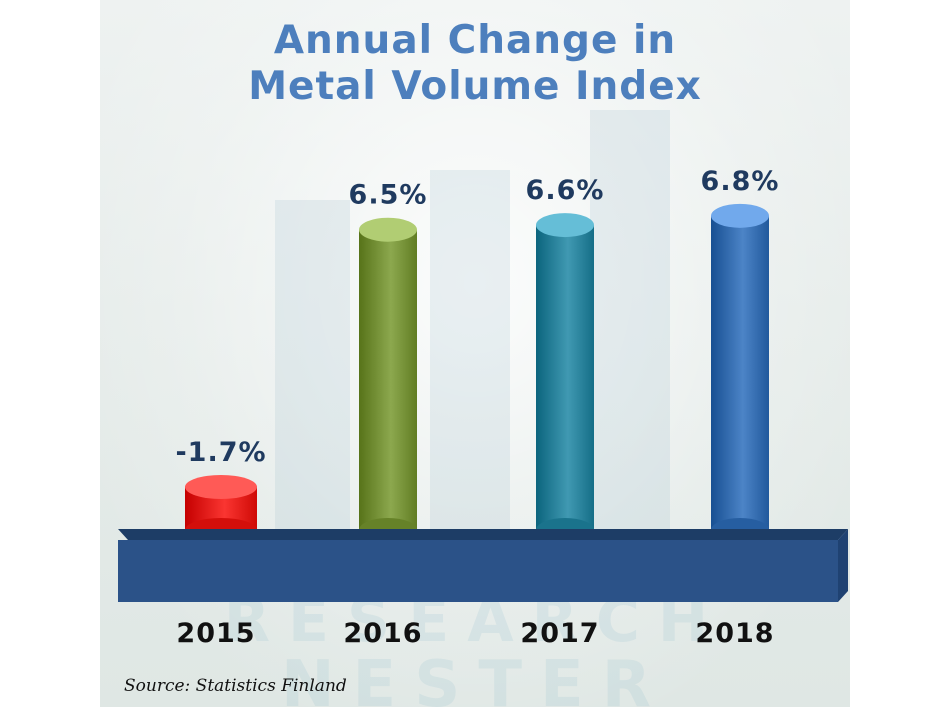 The image size is (951, 722). I want to click on category-label: 2018, so click(734, 633).